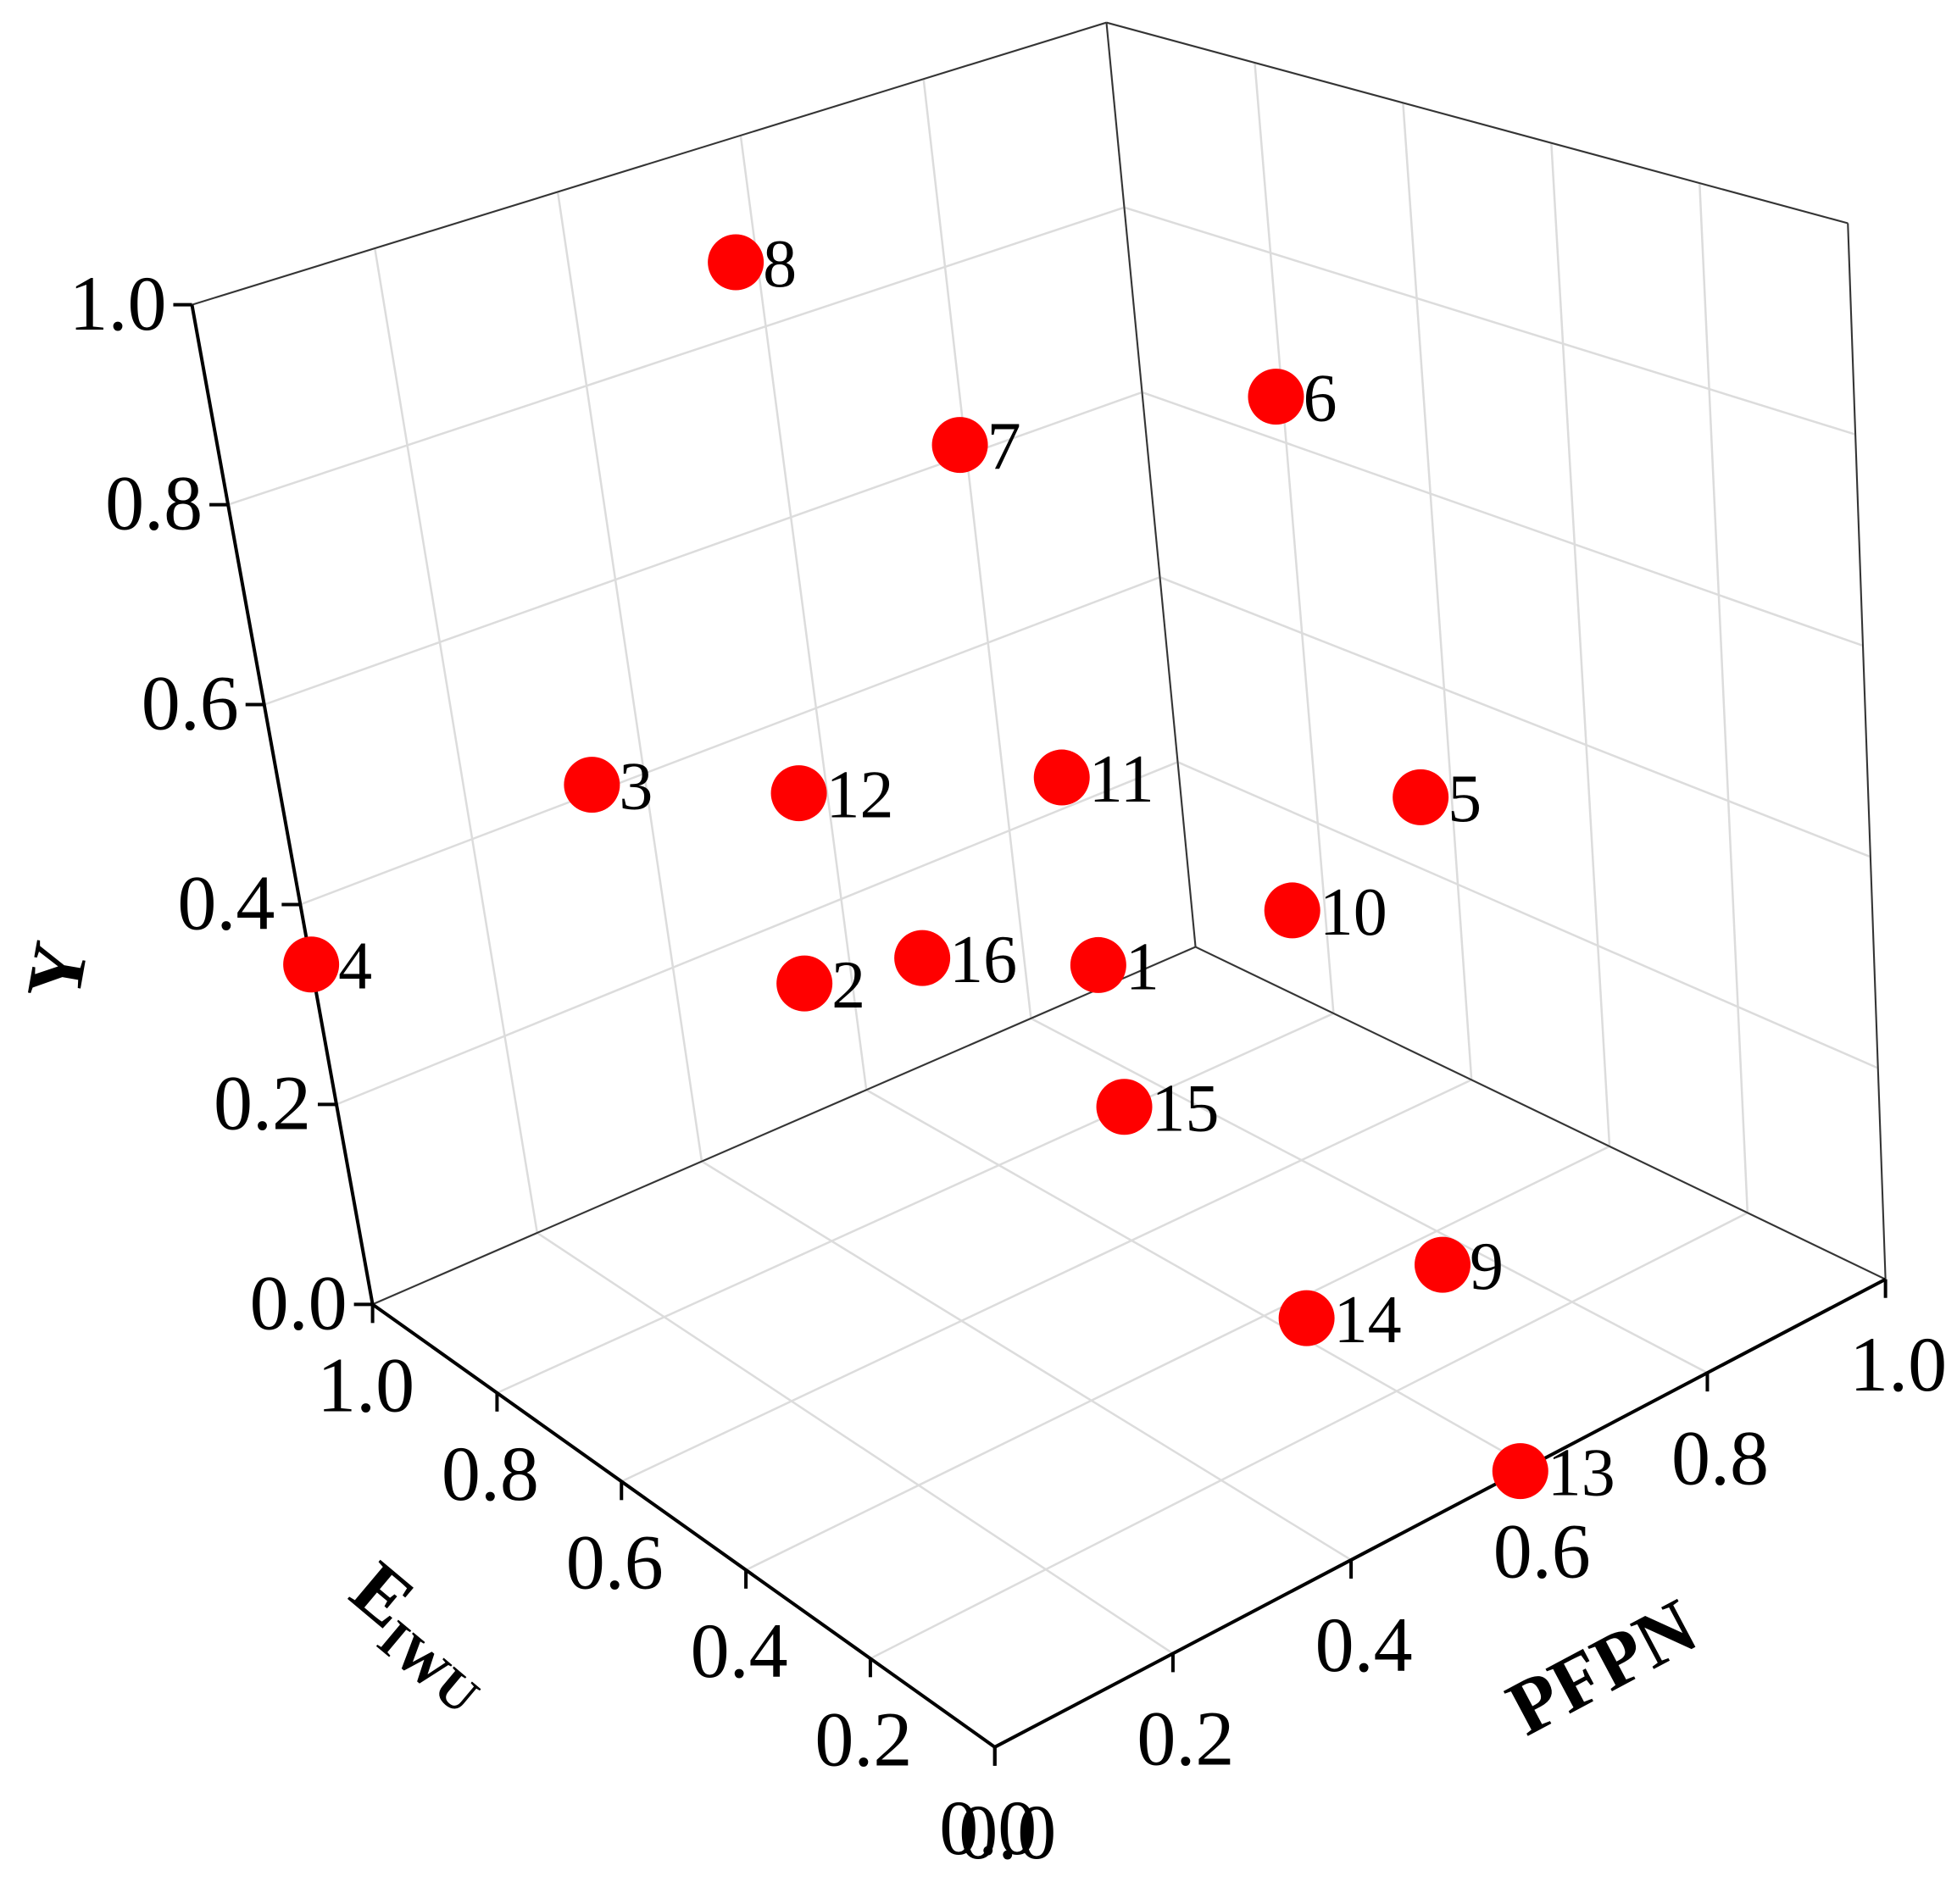 This screenshot has height=1904, width=1957. What do you see at coordinates (282, 804) in the screenshot?
I see `z-axis` at bounding box center [282, 804].